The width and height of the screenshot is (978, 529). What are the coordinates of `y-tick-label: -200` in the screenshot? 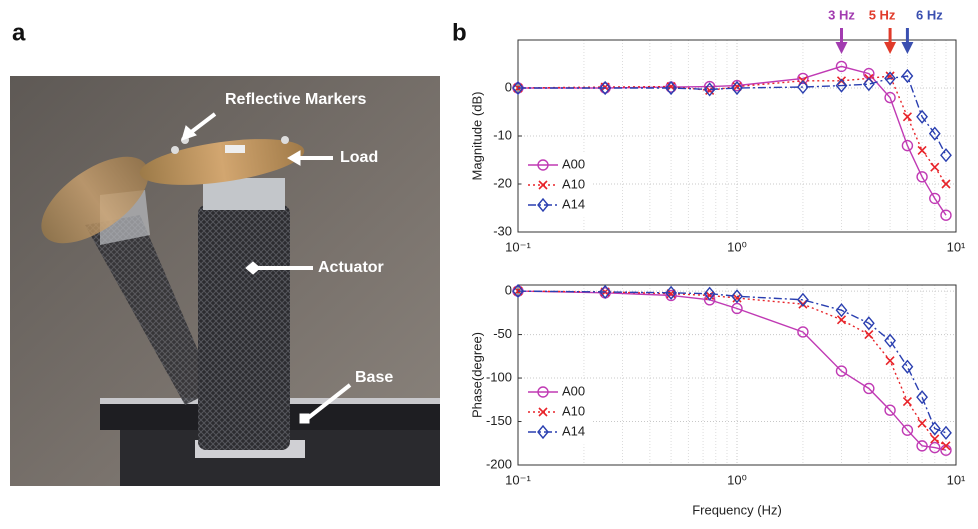 It's located at (499, 463).